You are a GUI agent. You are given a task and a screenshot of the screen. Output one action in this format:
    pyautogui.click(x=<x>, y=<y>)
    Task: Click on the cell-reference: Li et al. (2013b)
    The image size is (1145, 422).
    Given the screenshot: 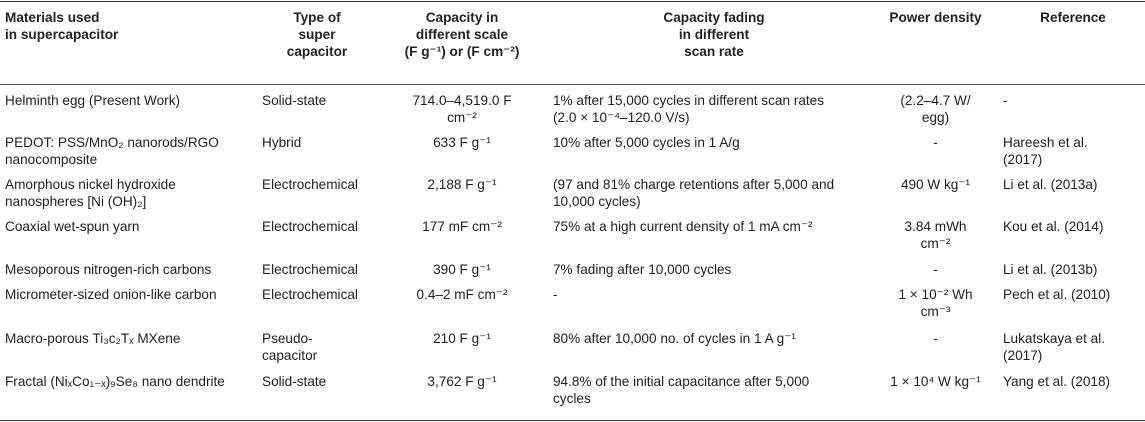 What is the action you would take?
    pyautogui.click(x=1050, y=269)
    